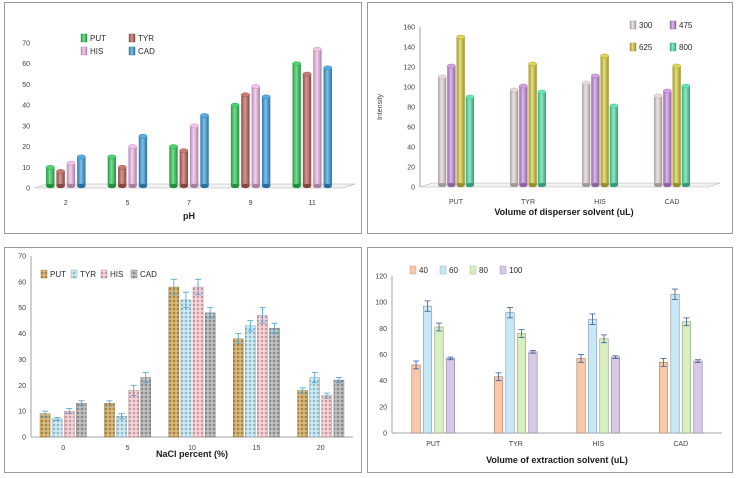 Image resolution: width=737 pixels, height=478 pixels. I want to click on legend-label: 80, so click(483, 270).